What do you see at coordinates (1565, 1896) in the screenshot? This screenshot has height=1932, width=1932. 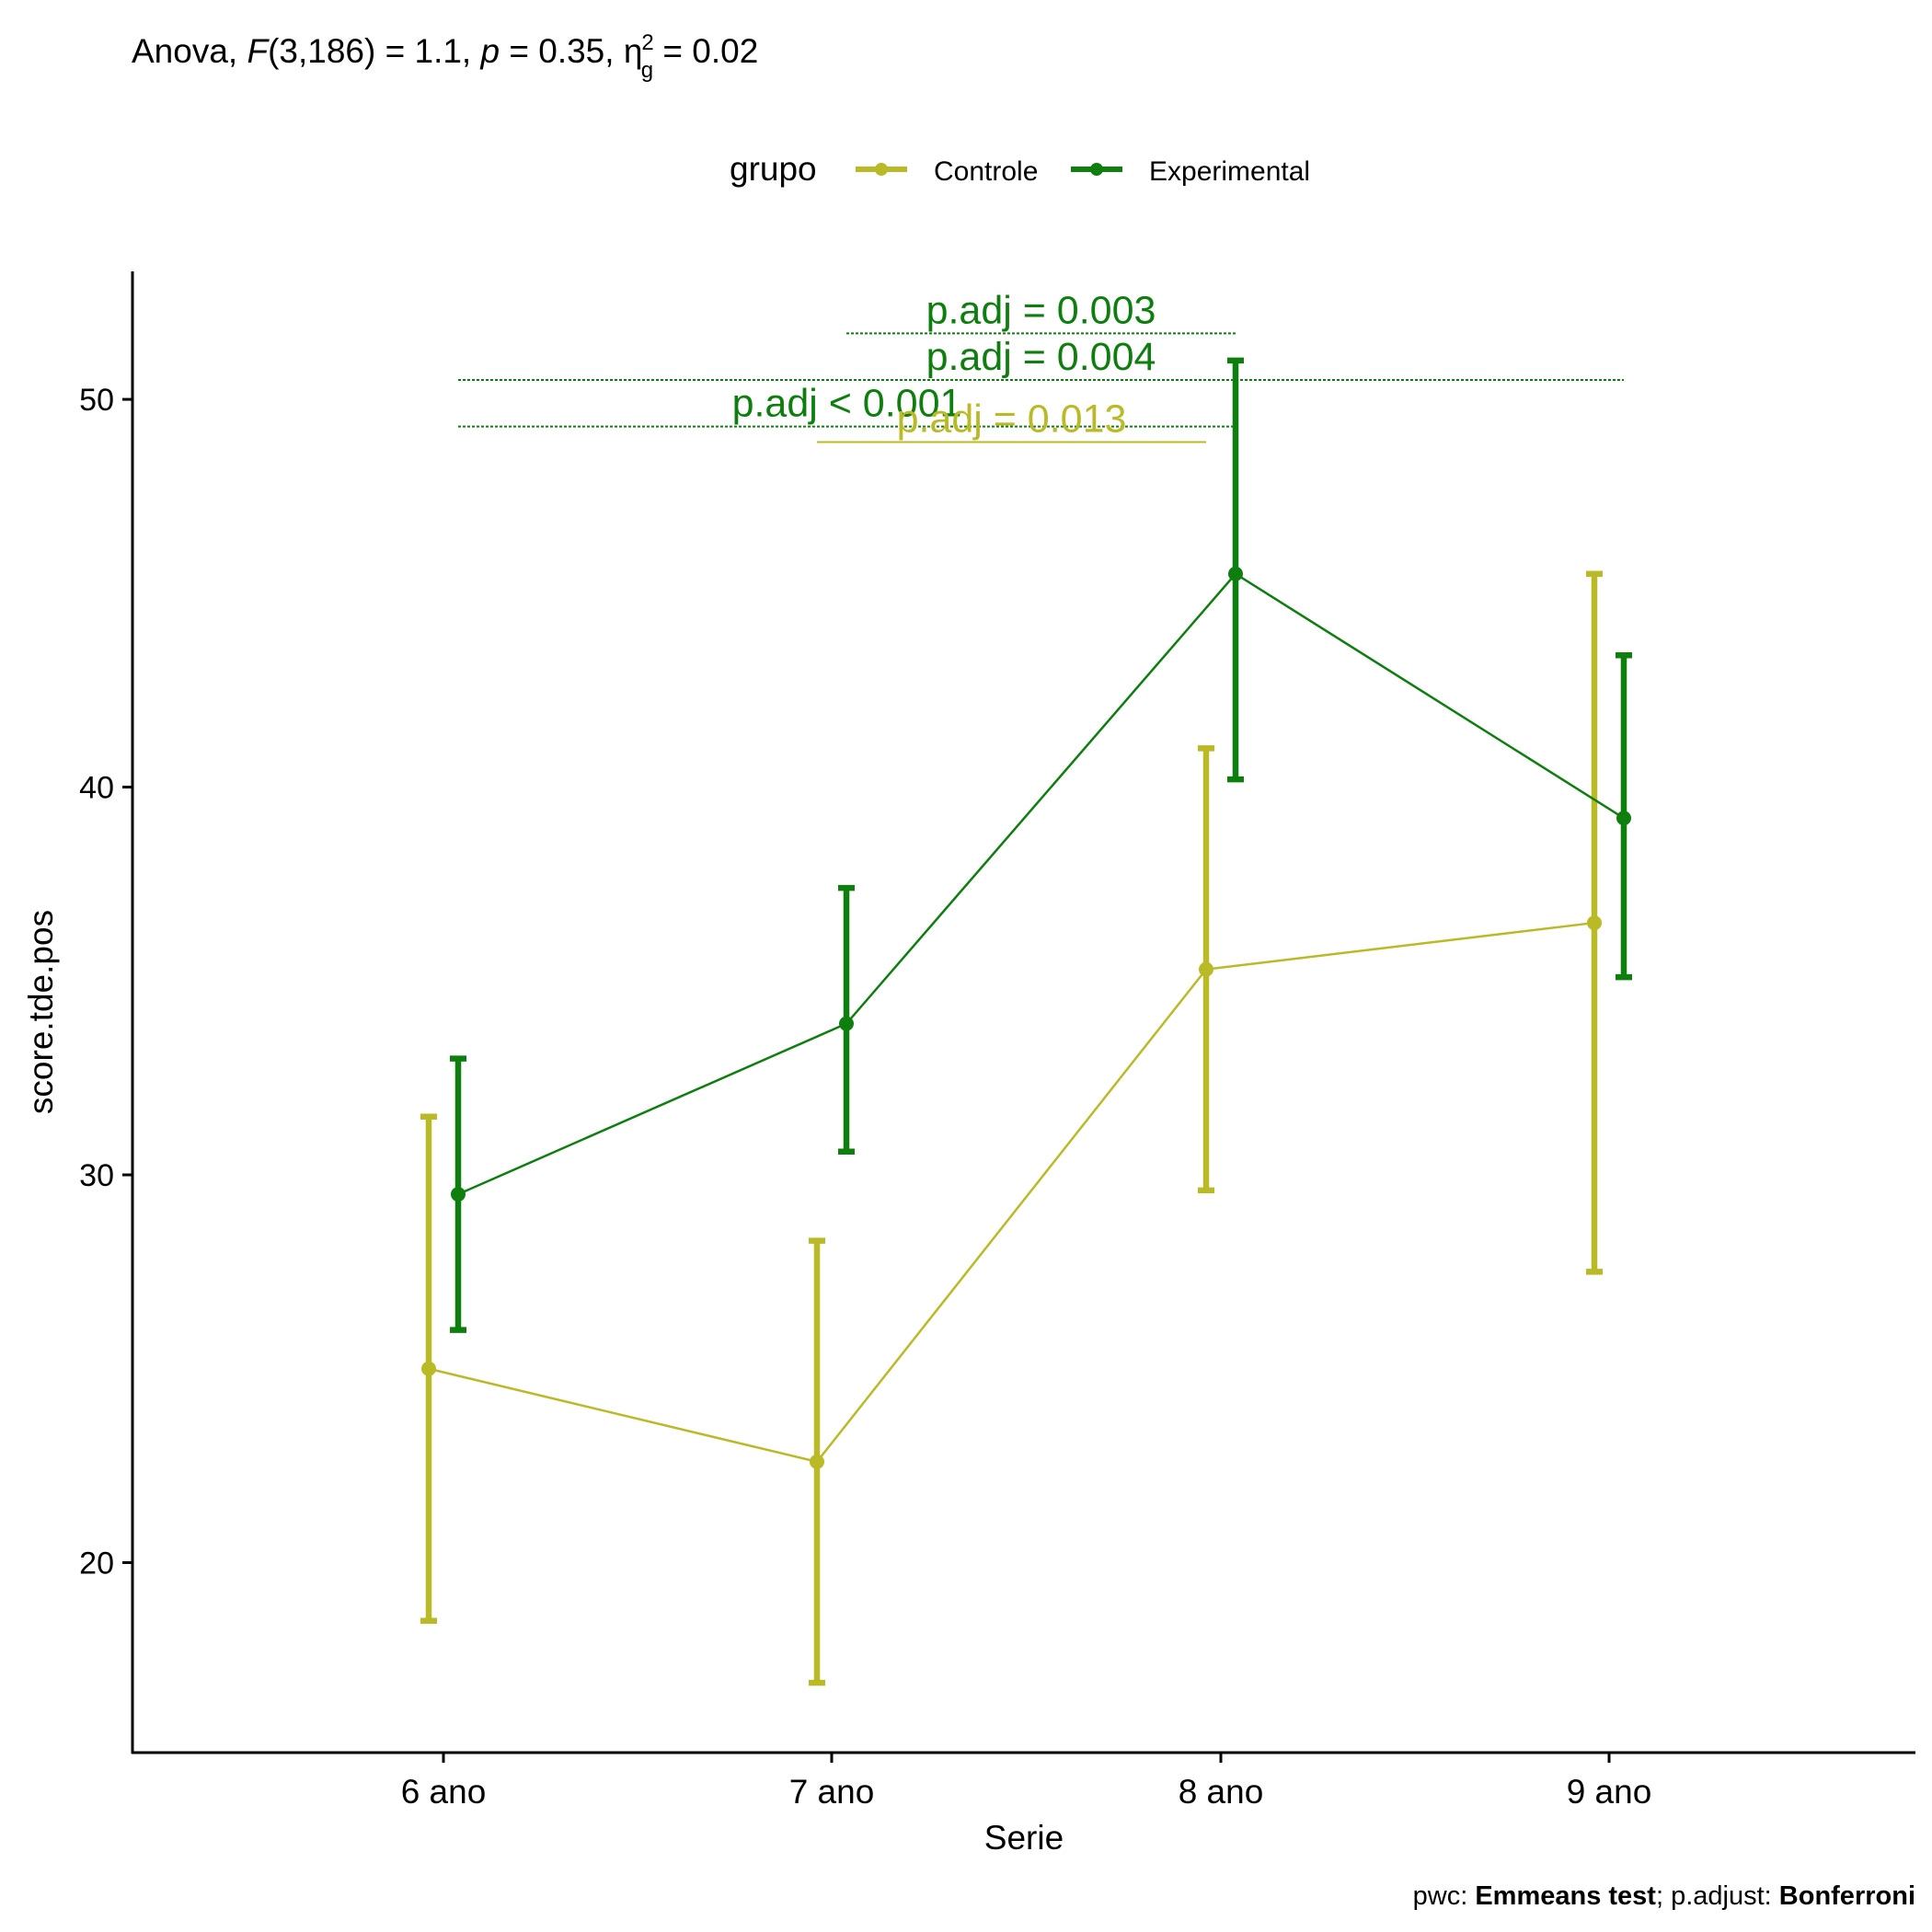 I see `caption-pwc-value: Emmeans test` at bounding box center [1565, 1896].